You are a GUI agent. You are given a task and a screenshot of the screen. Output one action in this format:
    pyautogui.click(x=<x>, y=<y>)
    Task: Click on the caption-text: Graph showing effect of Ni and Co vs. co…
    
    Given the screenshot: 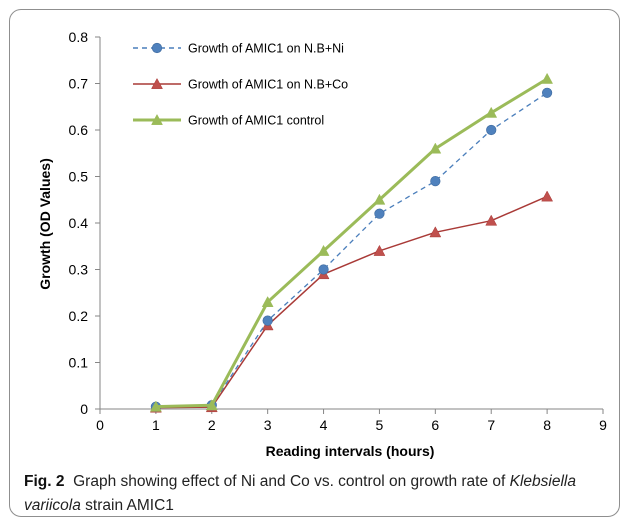 What is the action you would take?
    pyautogui.click(x=291, y=481)
    